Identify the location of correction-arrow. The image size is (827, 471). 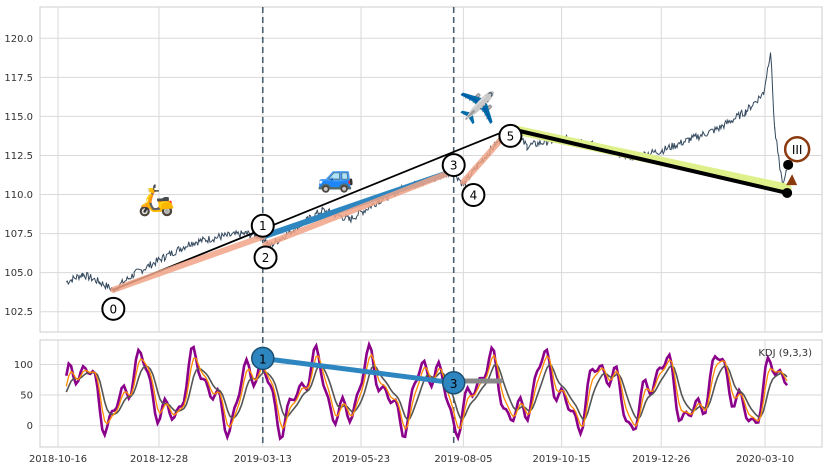
(792, 180).